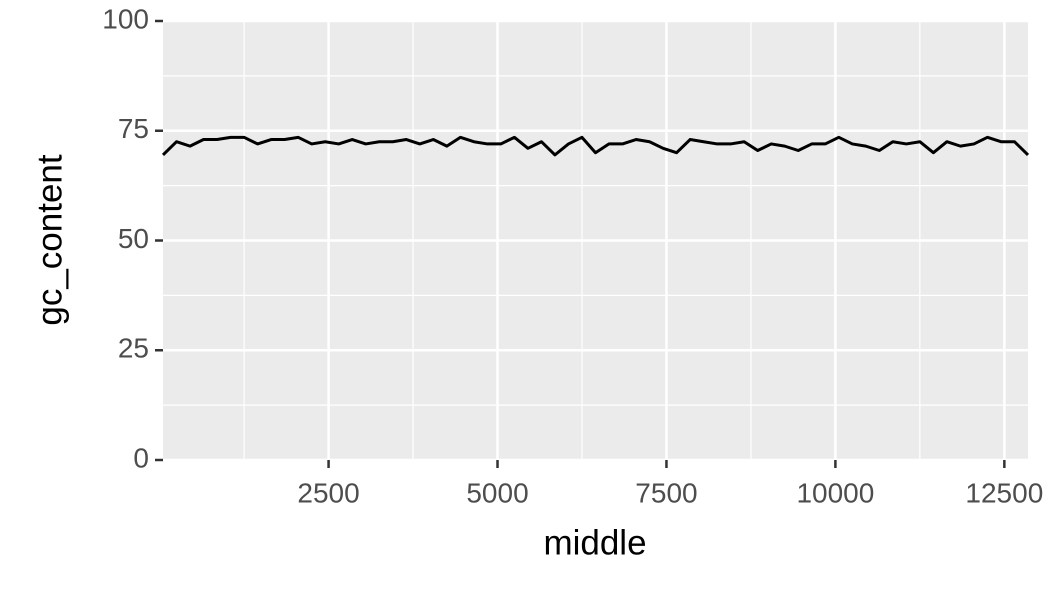 The height and width of the screenshot is (595, 1051). Describe the element at coordinates (133, 128) in the screenshot. I see `y-tick-label: 75` at that location.